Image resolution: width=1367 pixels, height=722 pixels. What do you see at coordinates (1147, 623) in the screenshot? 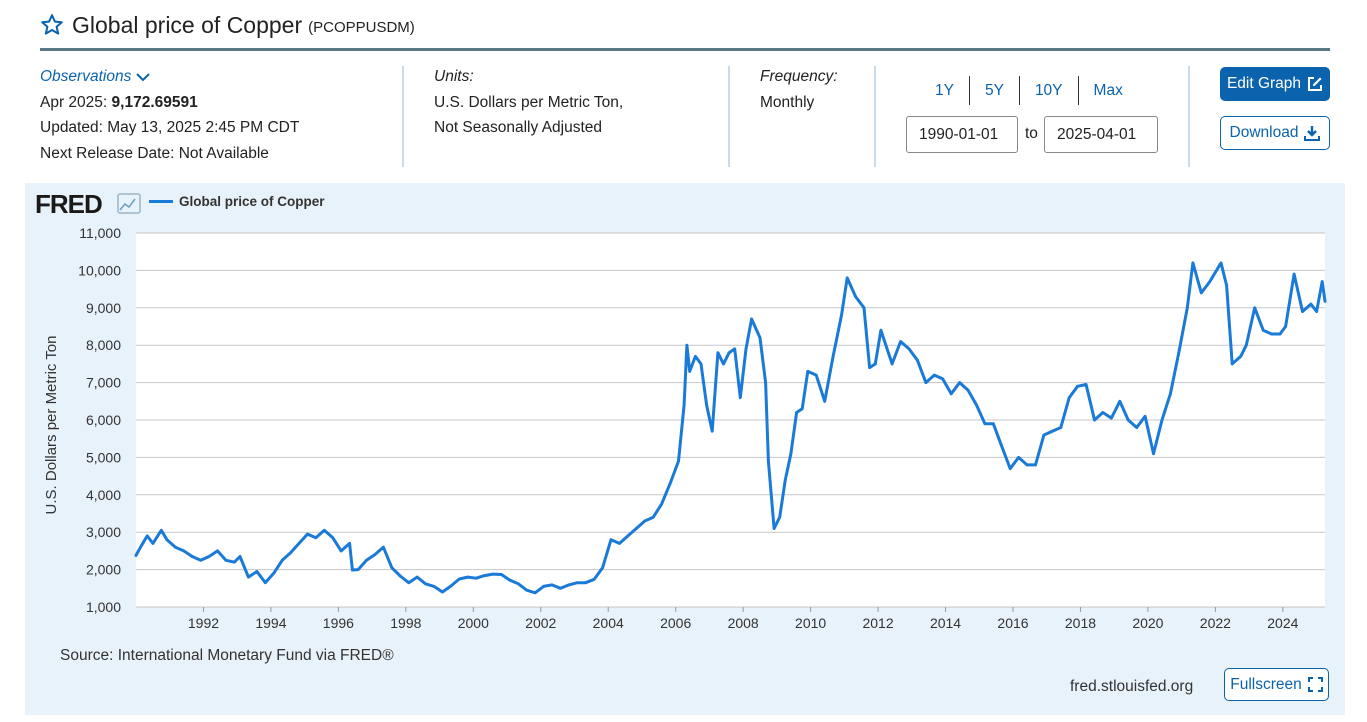
I see `x-tick-label: 2020` at bounding box center [1147, 623].